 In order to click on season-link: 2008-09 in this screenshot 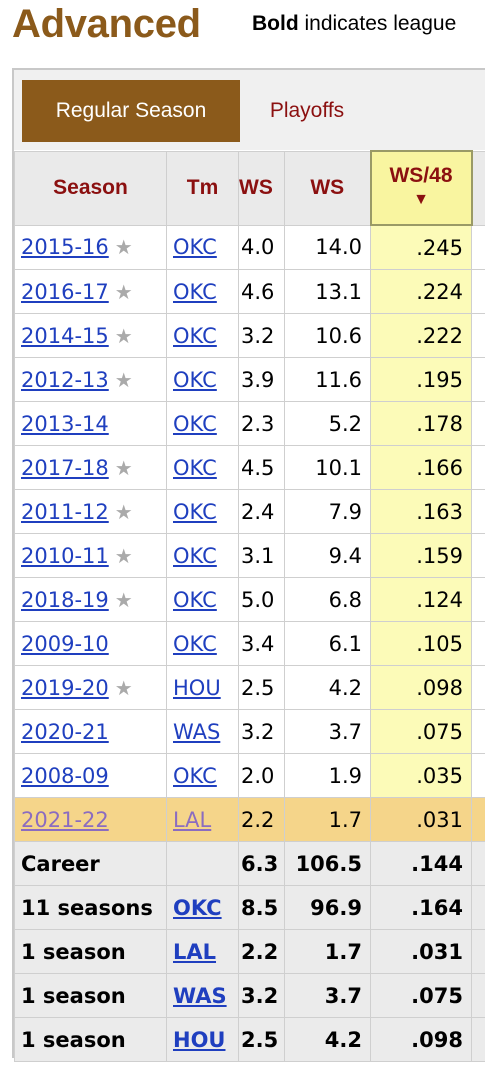, I will do `click(65, 775)`.